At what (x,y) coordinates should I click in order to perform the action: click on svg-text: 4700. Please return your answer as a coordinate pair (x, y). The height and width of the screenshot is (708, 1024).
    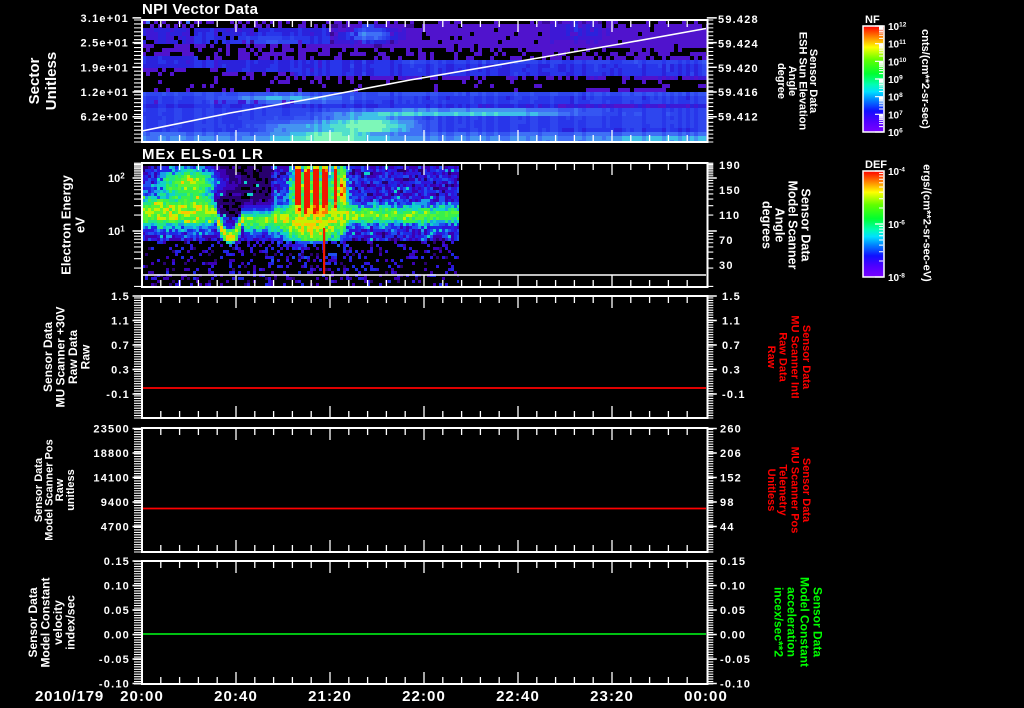
    Looking at the image, I should click on (115, 528).